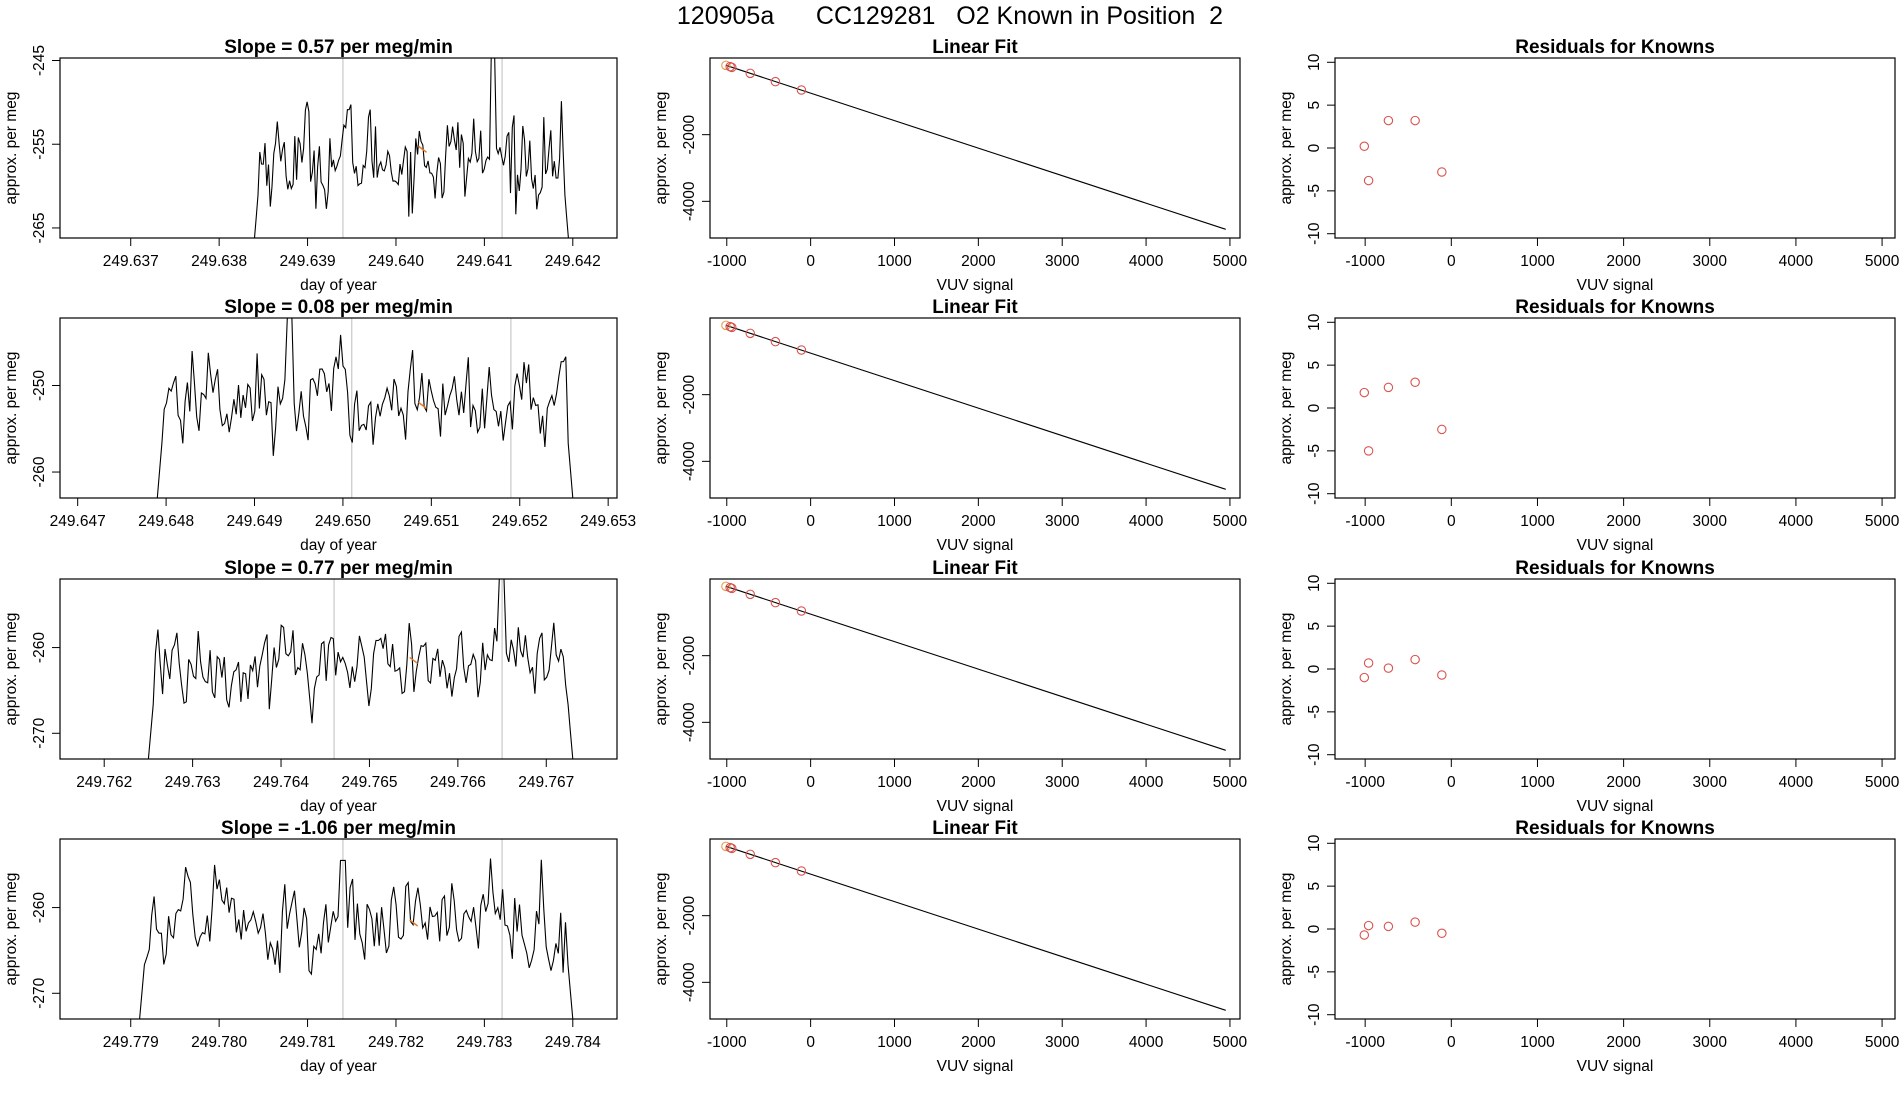  Describe the element at coordinates (356, 938) in the screenshot. I see `series-line` at that location.